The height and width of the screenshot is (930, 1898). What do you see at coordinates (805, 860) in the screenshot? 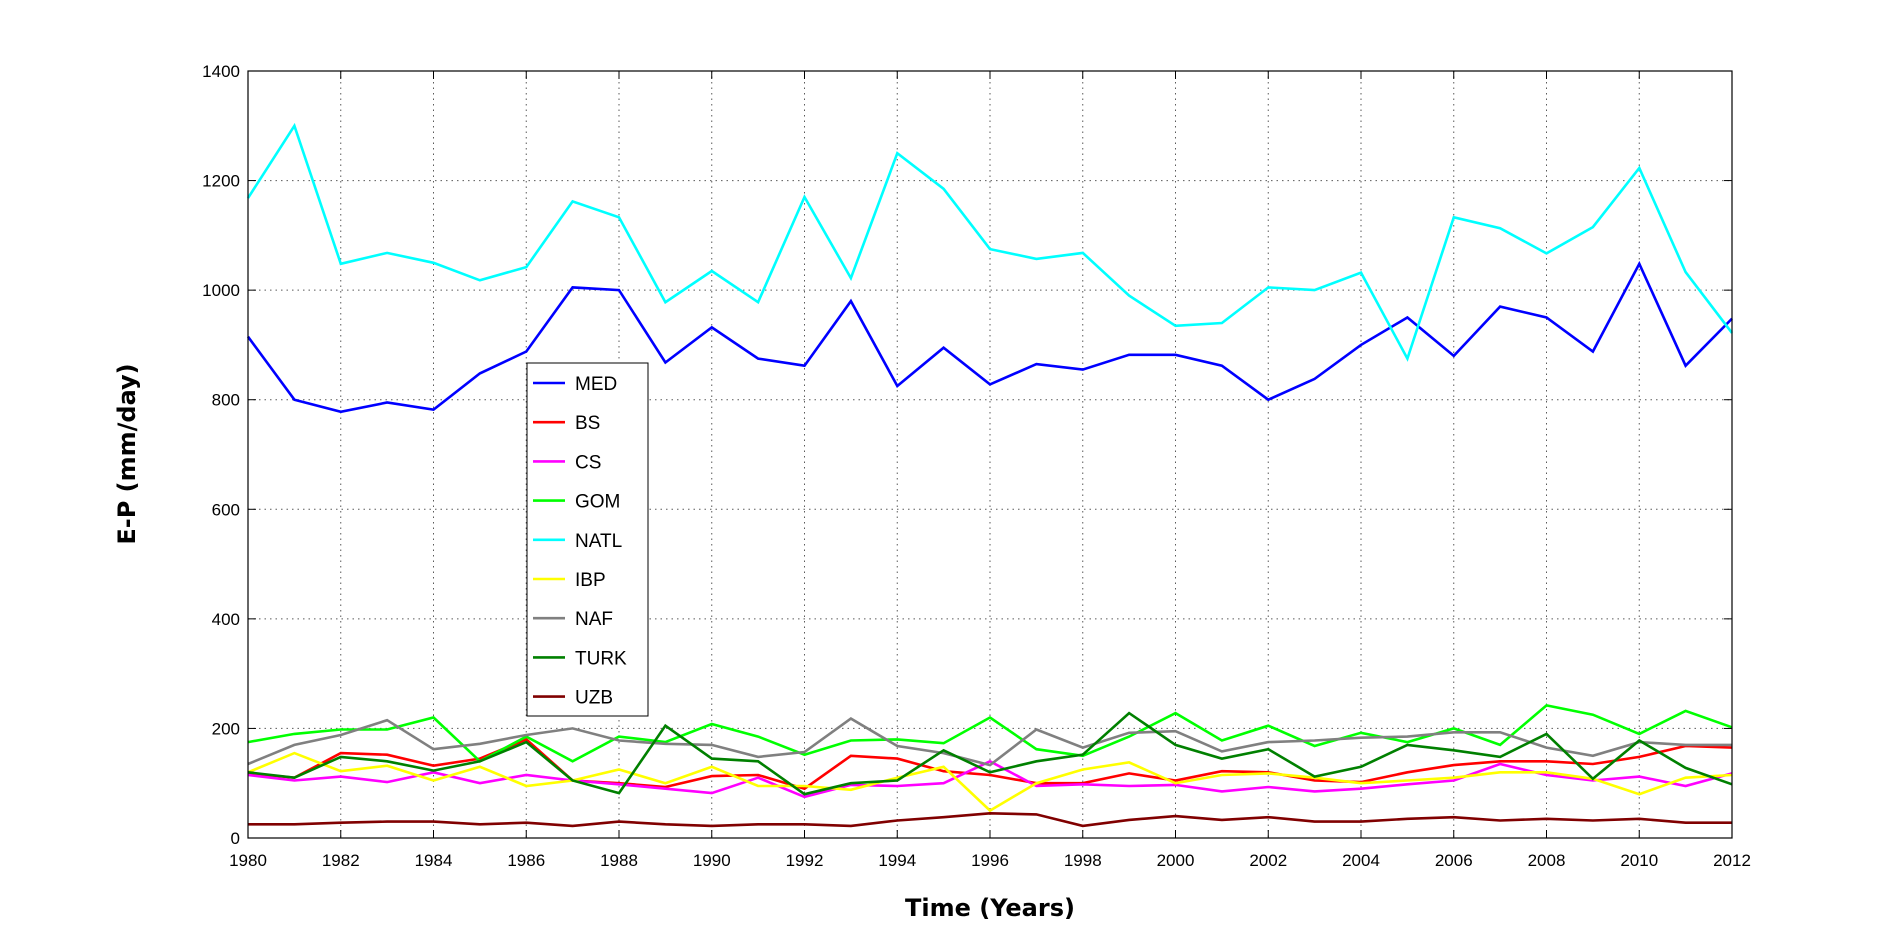
I see `x-tick-label: 1992` at bounding box center [805, 860].